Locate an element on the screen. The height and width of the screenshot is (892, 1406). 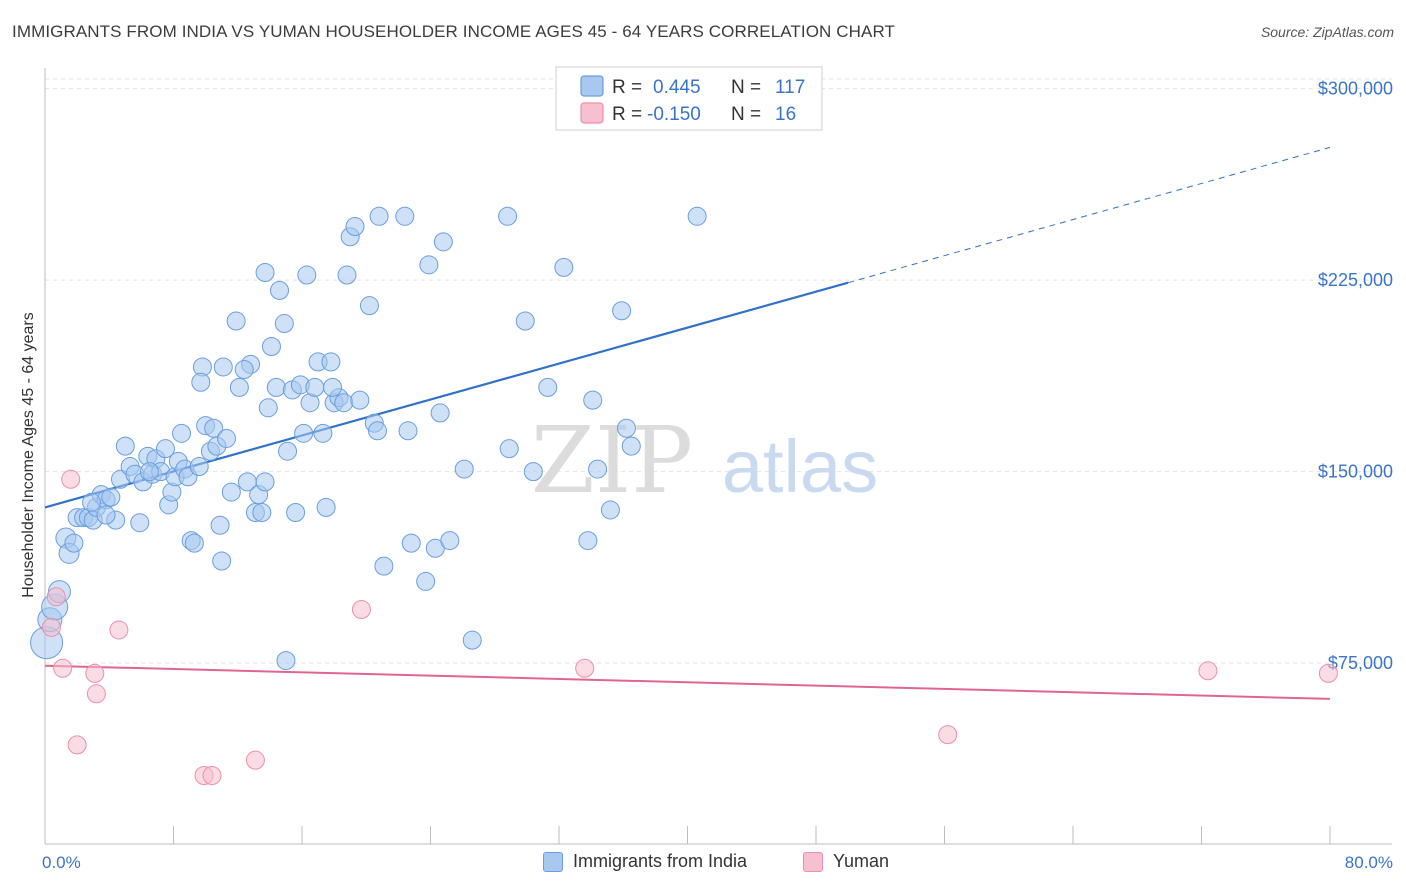
legend-swatch-yuman is located at coordinates (592, 113).